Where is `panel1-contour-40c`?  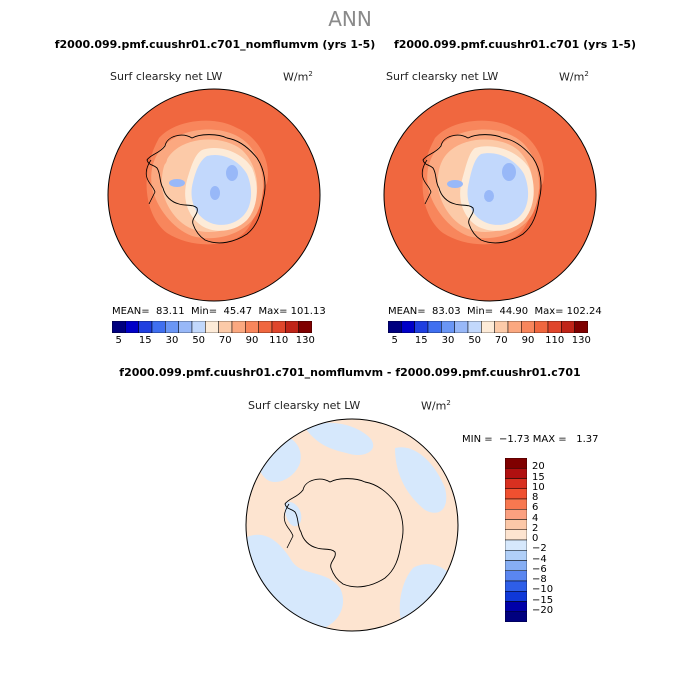 panel1-contour-40c is located at coordinates (177, 183).